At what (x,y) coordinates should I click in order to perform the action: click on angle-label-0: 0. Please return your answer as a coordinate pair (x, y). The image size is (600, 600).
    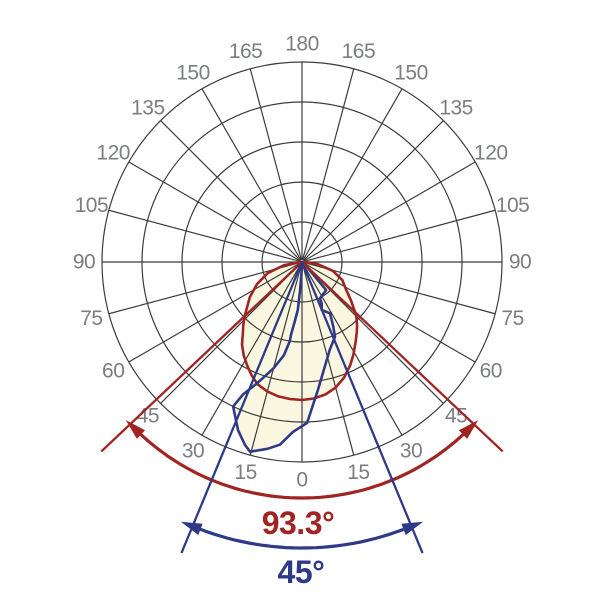
    Looking at the image, I should click on (301, 480).